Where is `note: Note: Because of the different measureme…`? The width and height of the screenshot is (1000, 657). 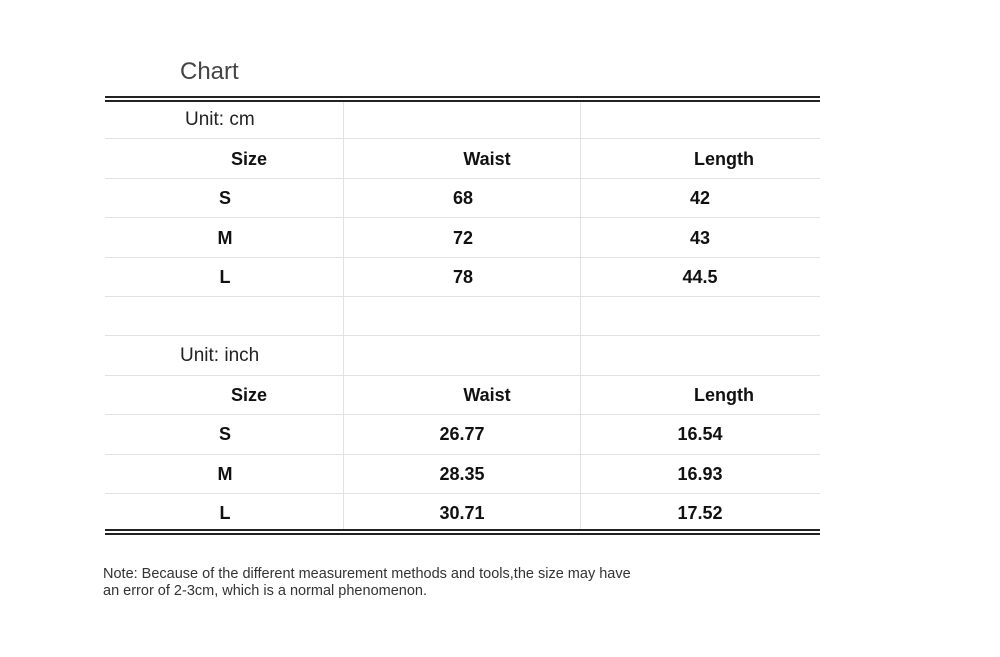
note: Note: Because of the different measureme… is located at coordinates (367, 583).